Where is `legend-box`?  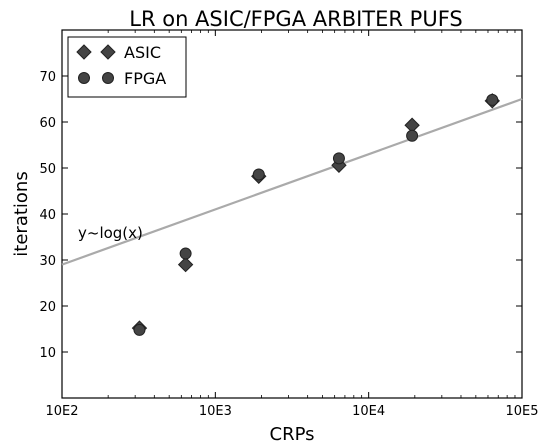 legend-box is located at coordinates (127, 67).